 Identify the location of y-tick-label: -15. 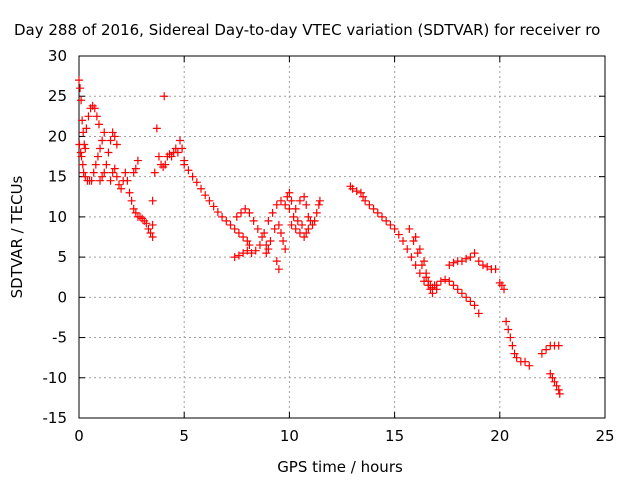
(55, 418).